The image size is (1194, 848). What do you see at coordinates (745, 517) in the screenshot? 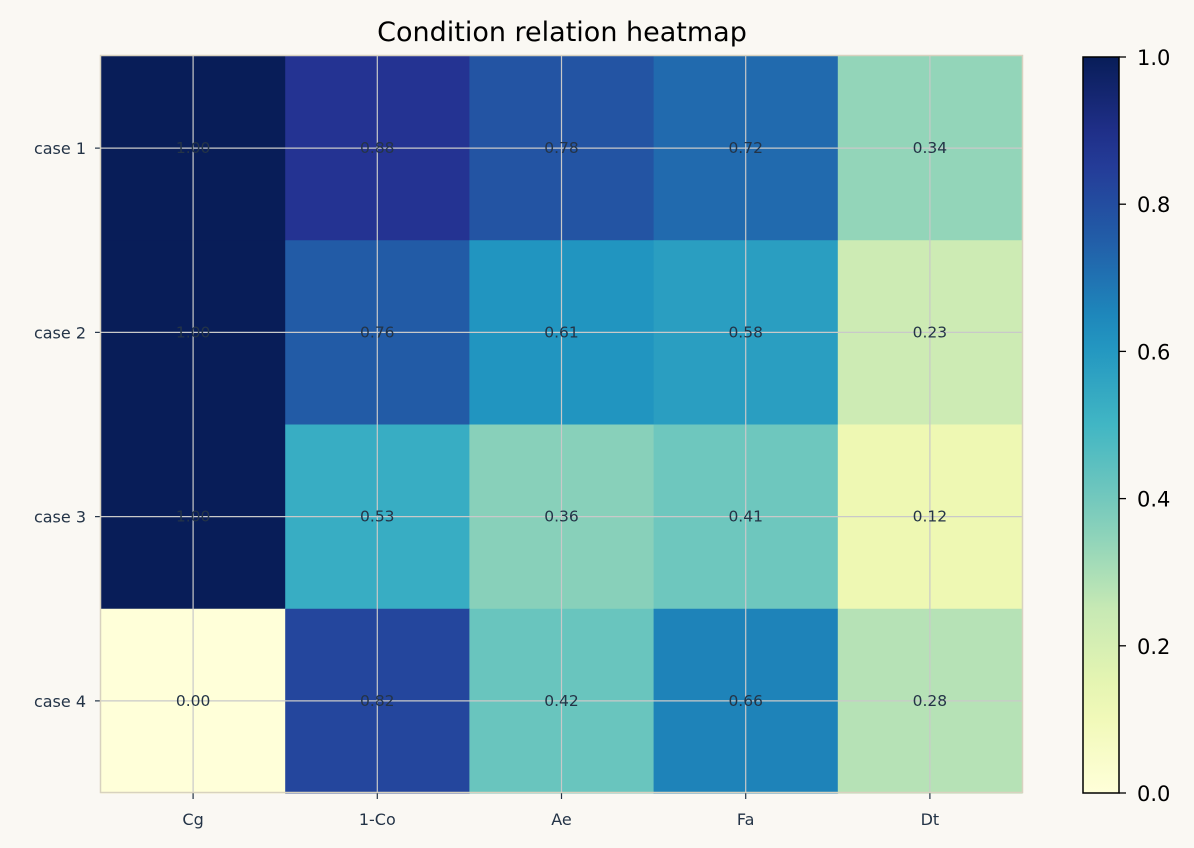
I see `cell-value-label: 0.41` at bounding box center [745, 517].